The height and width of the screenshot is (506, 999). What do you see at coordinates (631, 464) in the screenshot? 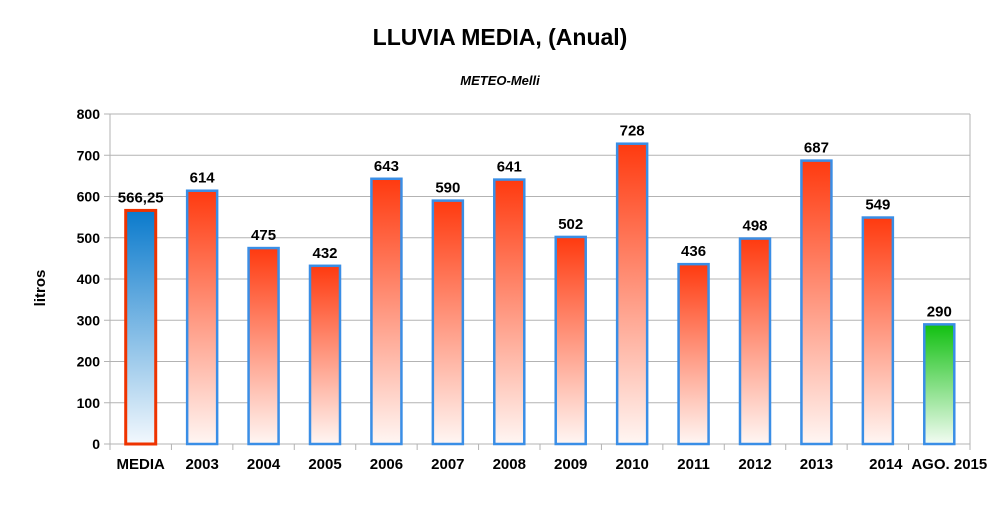
I see `x-tick-label: 2010` at bounding box center [631, 464].